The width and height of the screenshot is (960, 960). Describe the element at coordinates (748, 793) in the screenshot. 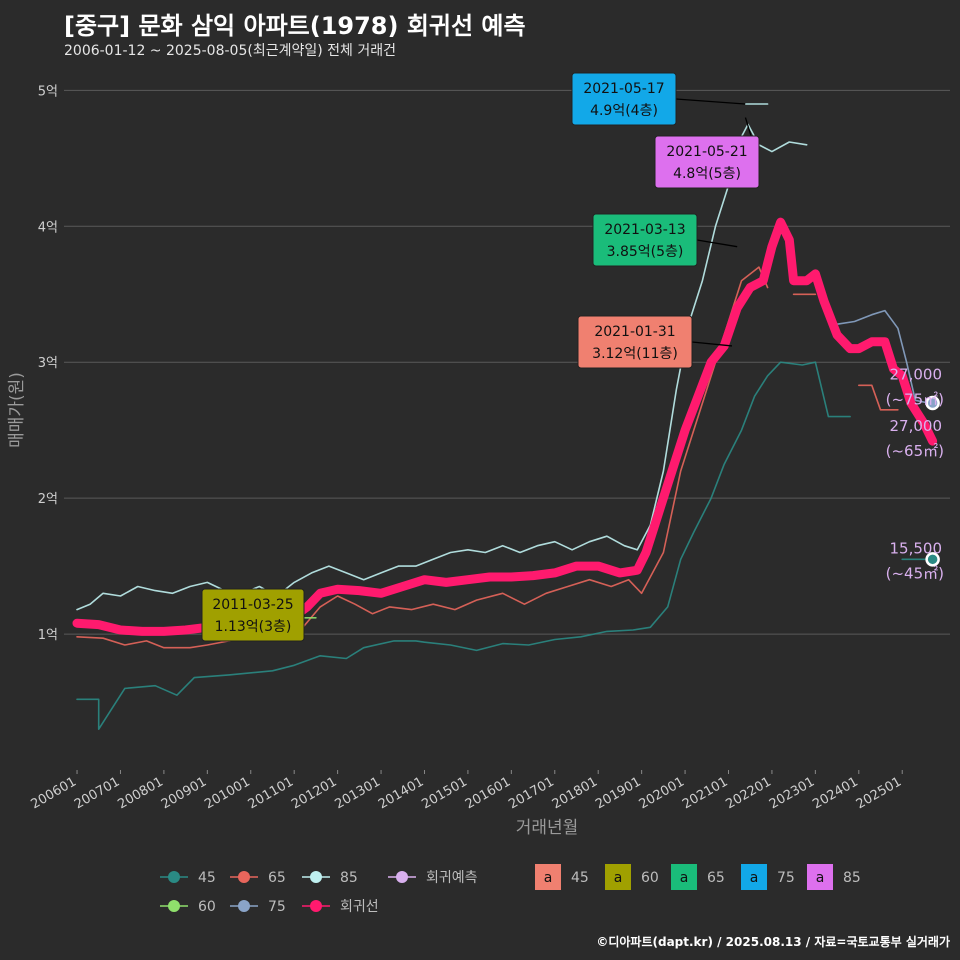

I see `x-tick-label: 202201` at that location.